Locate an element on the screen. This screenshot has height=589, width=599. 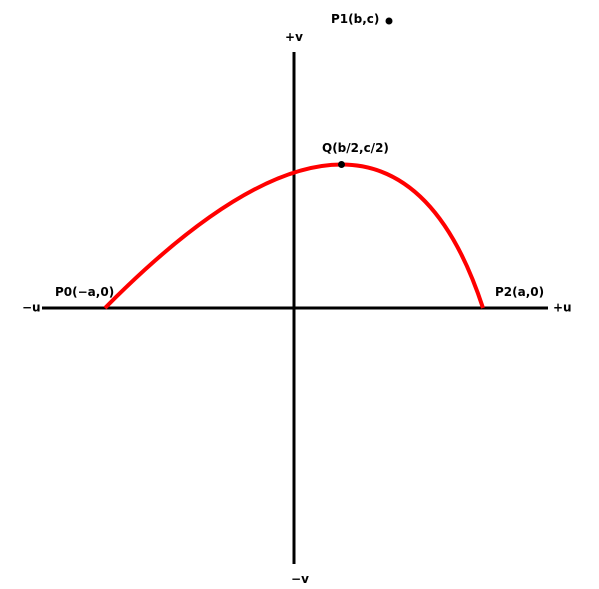
u-positive-label: +u is located at coordinates (562, 308).